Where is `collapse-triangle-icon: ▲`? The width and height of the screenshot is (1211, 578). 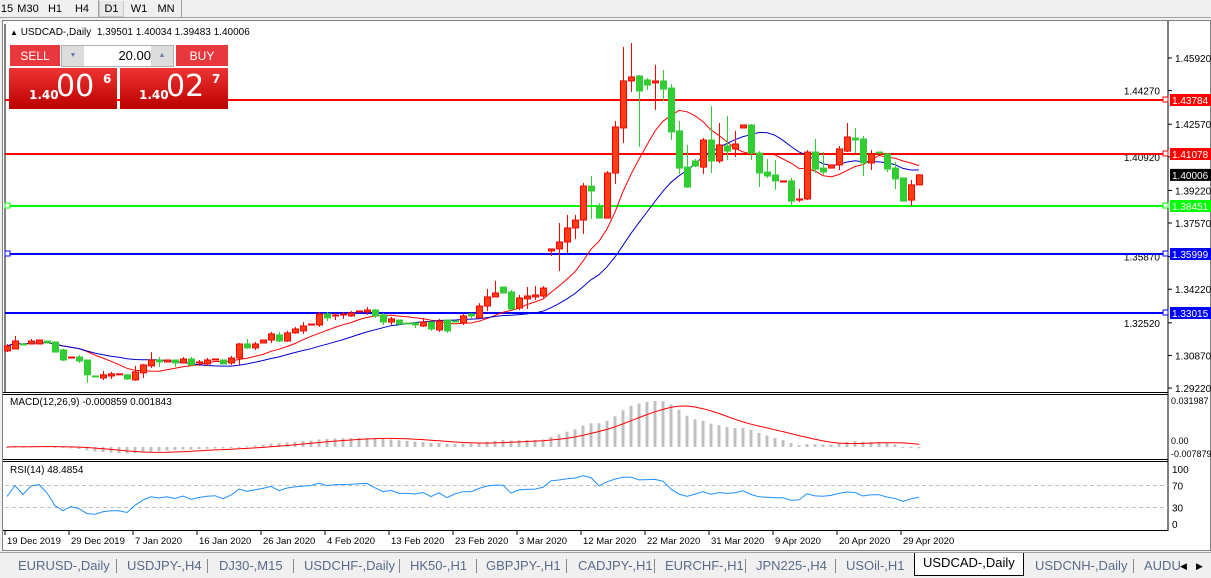
collapse-triangle-icon: ▲ is located at coordinates (14, 32).